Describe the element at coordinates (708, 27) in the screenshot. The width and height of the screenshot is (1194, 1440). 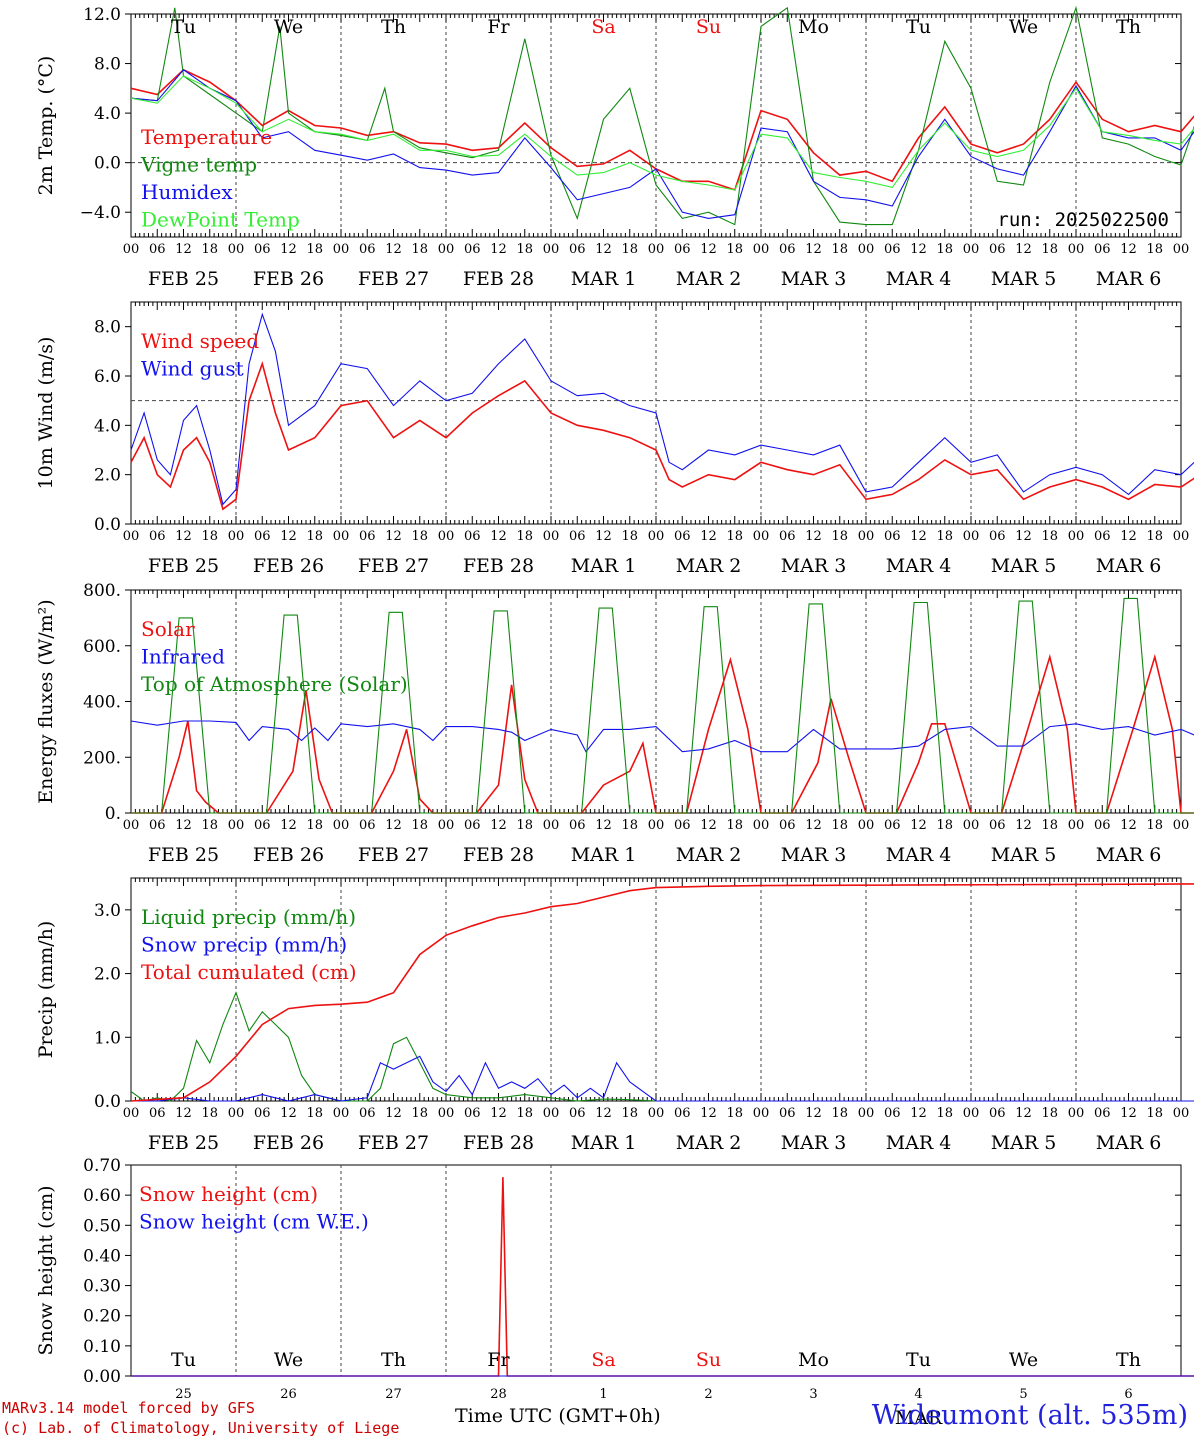
I see `weekday-label: Su` at that location.